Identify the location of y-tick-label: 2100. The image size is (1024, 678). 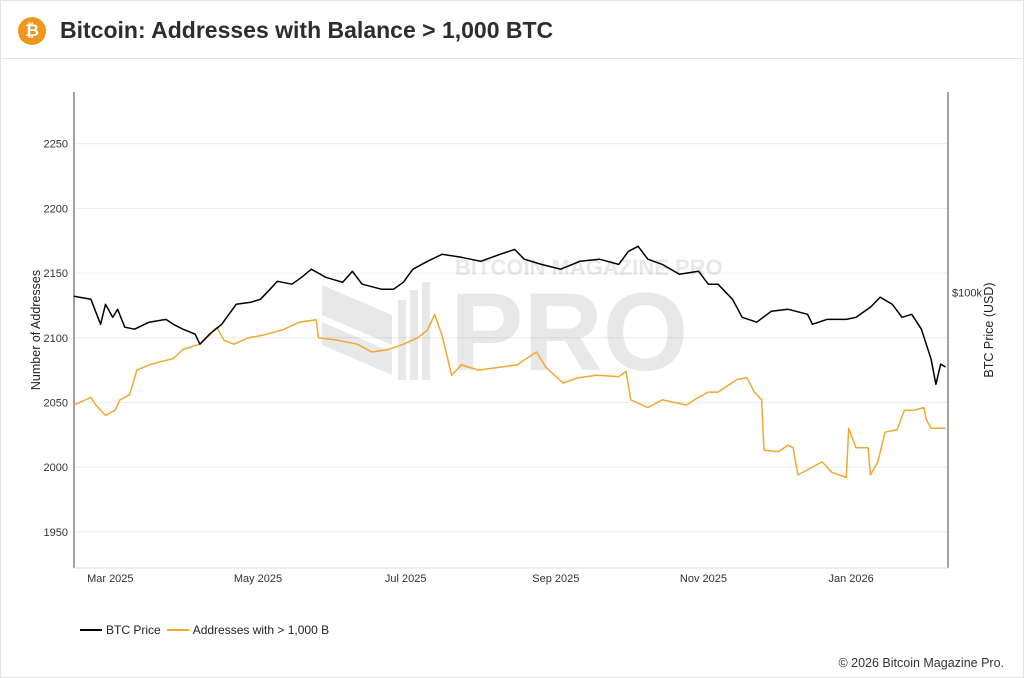
(56, 339).